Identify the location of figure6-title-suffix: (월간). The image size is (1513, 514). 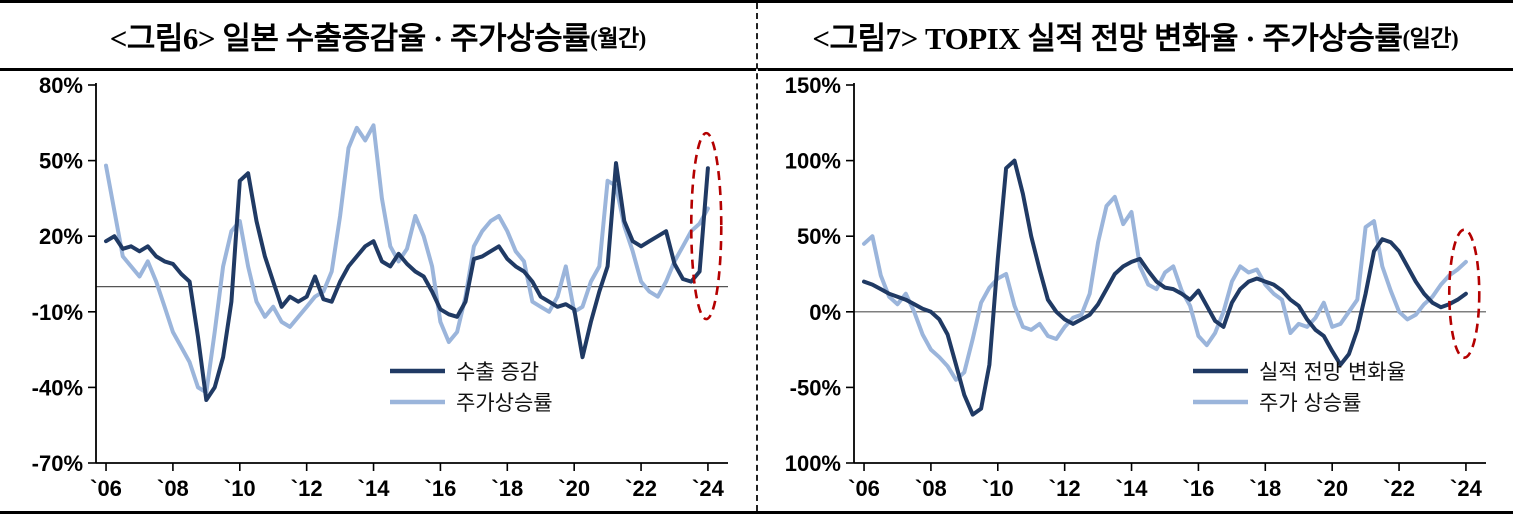
(618, 38).